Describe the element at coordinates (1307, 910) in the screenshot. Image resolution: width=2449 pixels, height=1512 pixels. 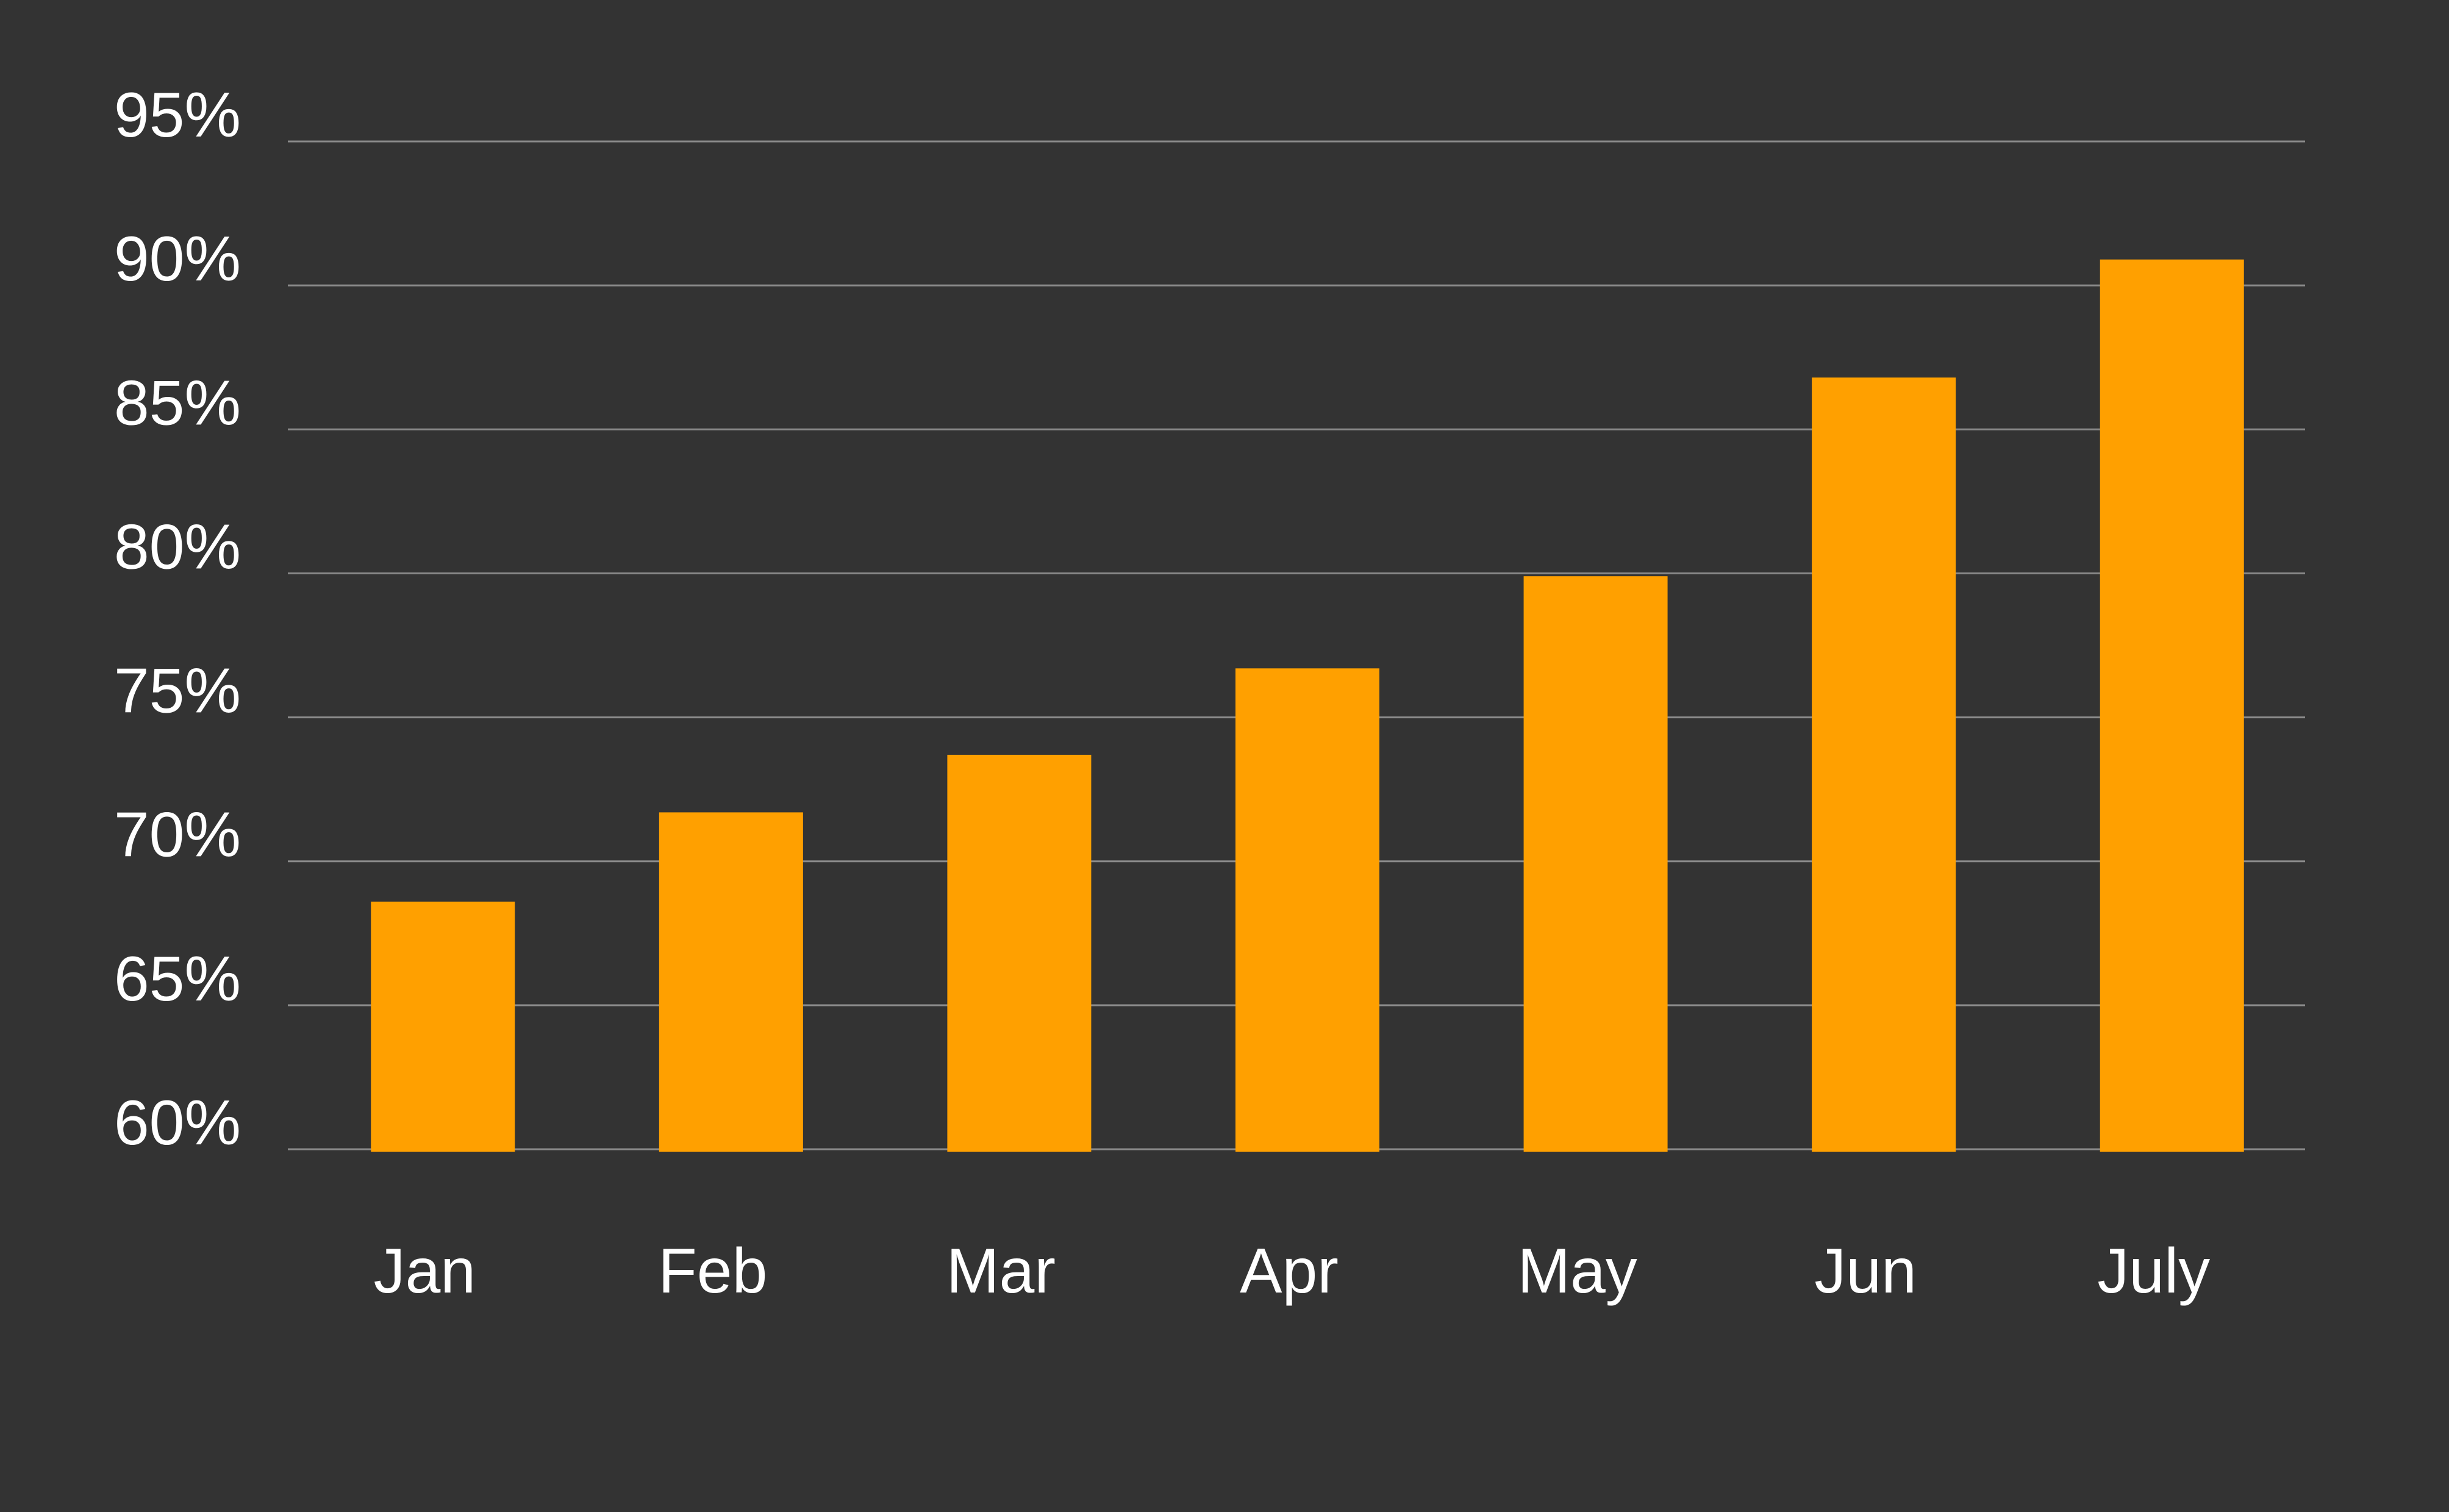
I see `bar-apr` at that location.